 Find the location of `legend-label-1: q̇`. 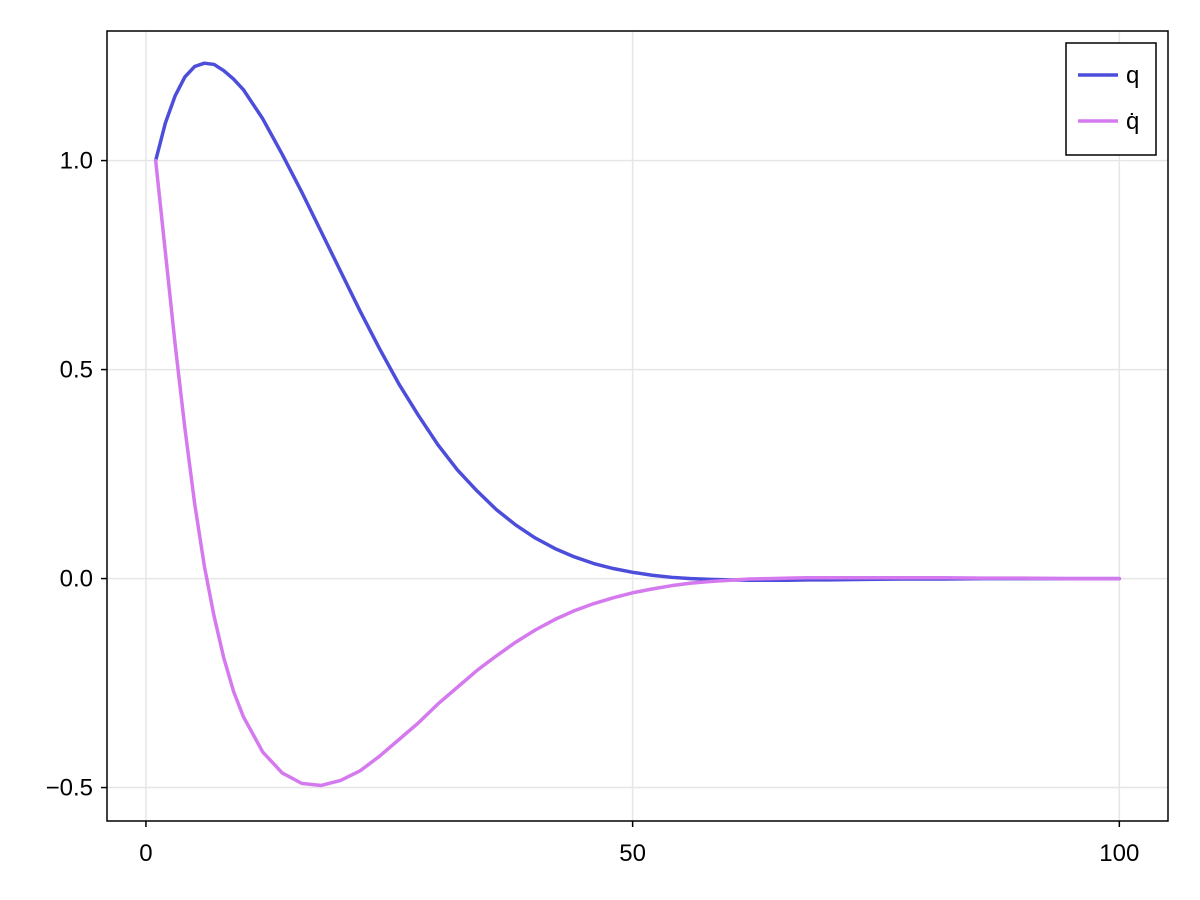

legend-label-1: q̇ is located at coordinates (1132, 121).